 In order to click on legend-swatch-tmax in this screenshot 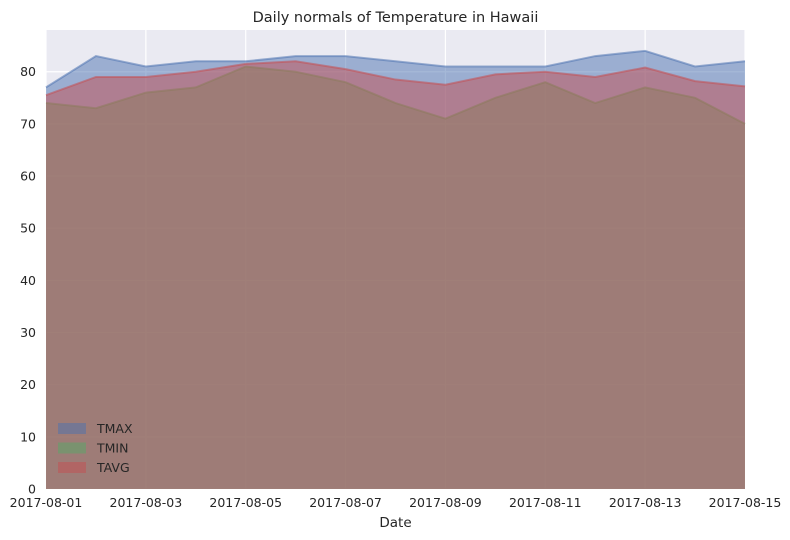, I will do `click(72, 428)`.